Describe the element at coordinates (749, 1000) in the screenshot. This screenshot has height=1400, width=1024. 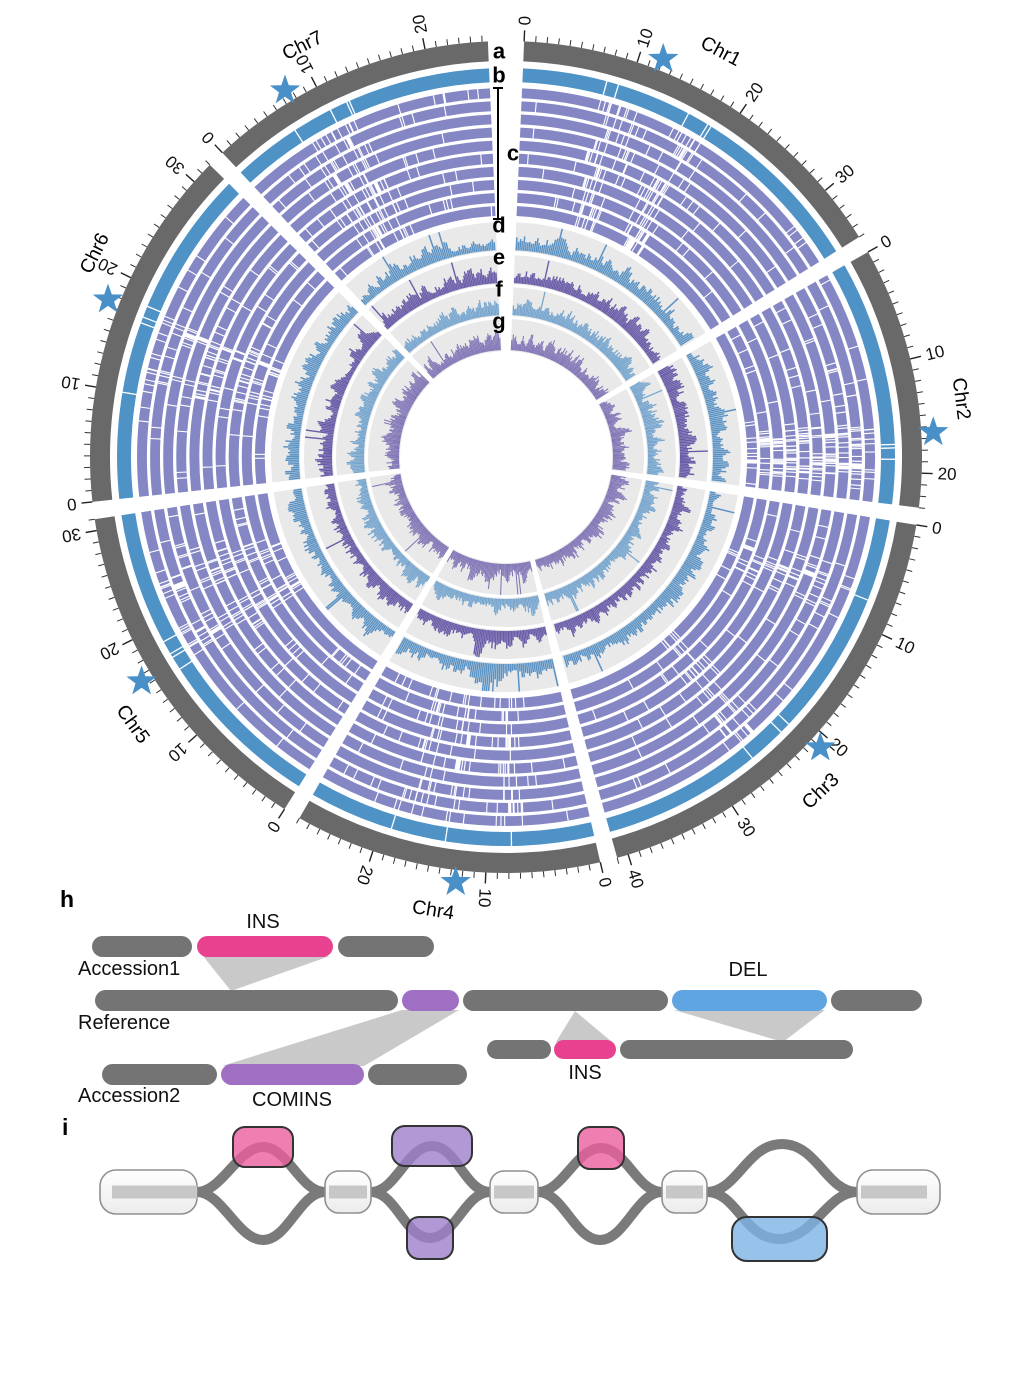
I see `reference-del-segment` at that location.